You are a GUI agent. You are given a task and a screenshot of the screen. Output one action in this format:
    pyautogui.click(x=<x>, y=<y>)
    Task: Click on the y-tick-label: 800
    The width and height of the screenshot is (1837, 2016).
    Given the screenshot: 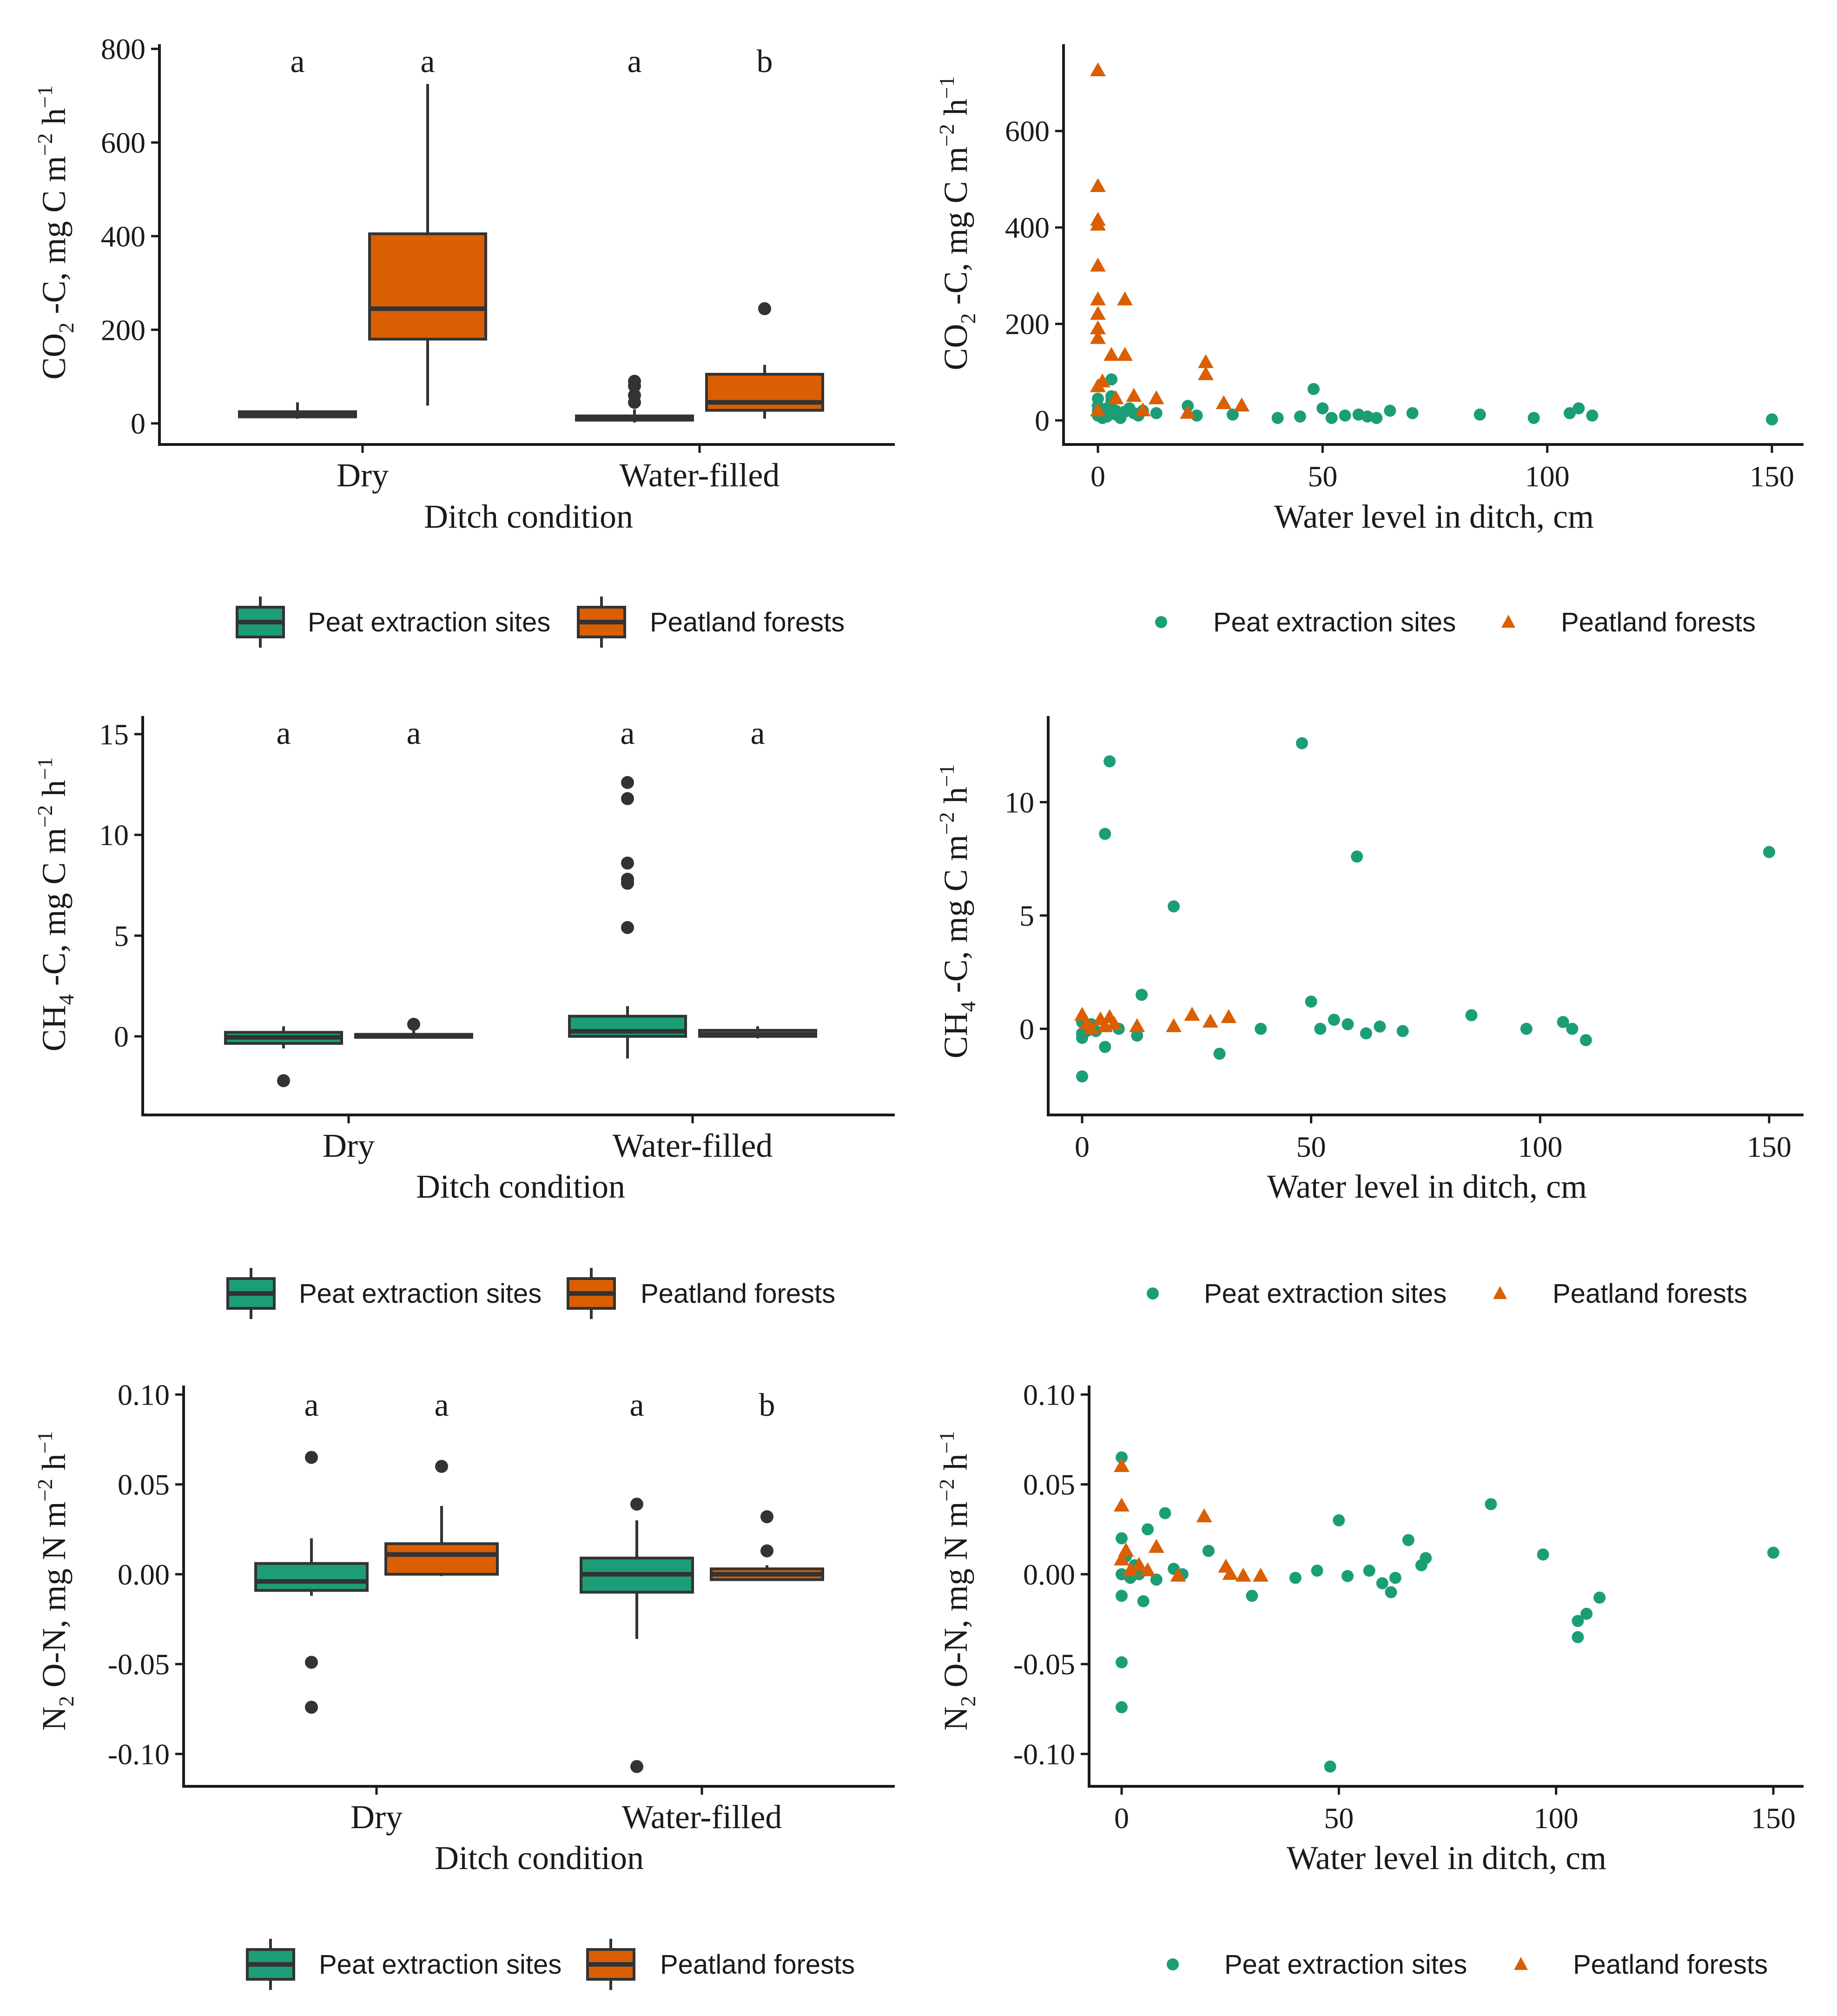 What is the action you would take?
    pyautogui.click(x=123, y=49)
    